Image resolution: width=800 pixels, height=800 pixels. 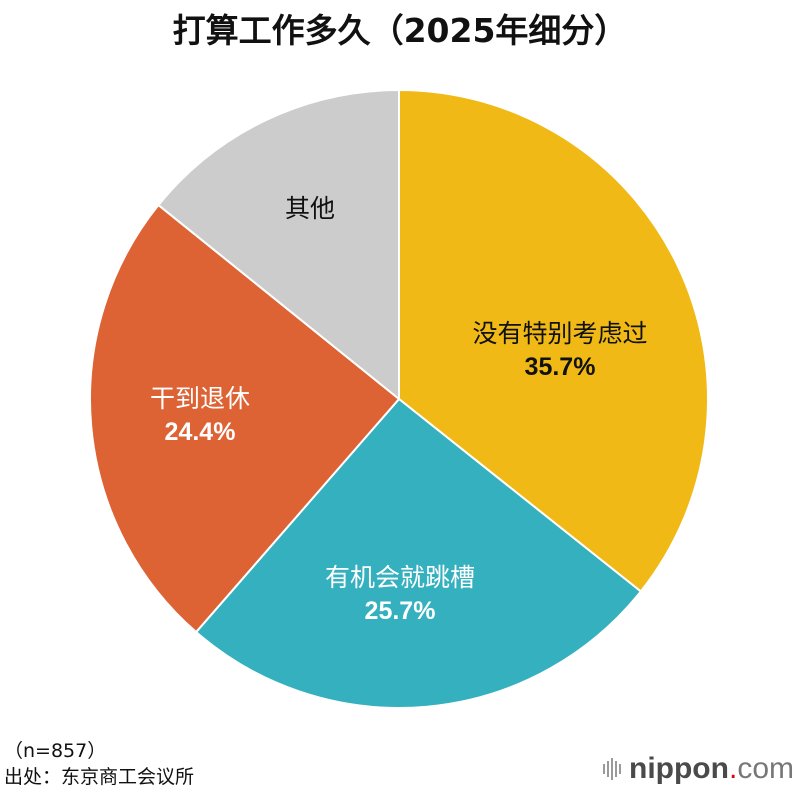 What do you see at coordinates (560, 333) in the screenshot?
I see `slice-name: 没有特别考虑过` at bounding box center [560, 333].